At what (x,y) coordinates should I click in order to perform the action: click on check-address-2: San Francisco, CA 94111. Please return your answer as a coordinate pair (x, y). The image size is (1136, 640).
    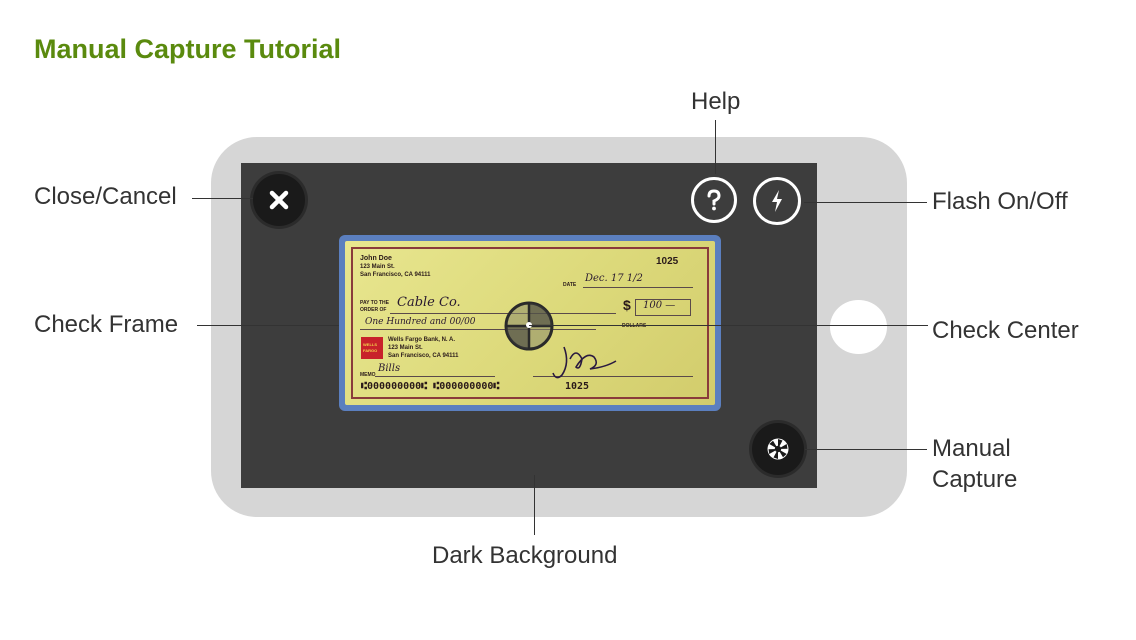
    Looking at the image, I should click on (395, 275).